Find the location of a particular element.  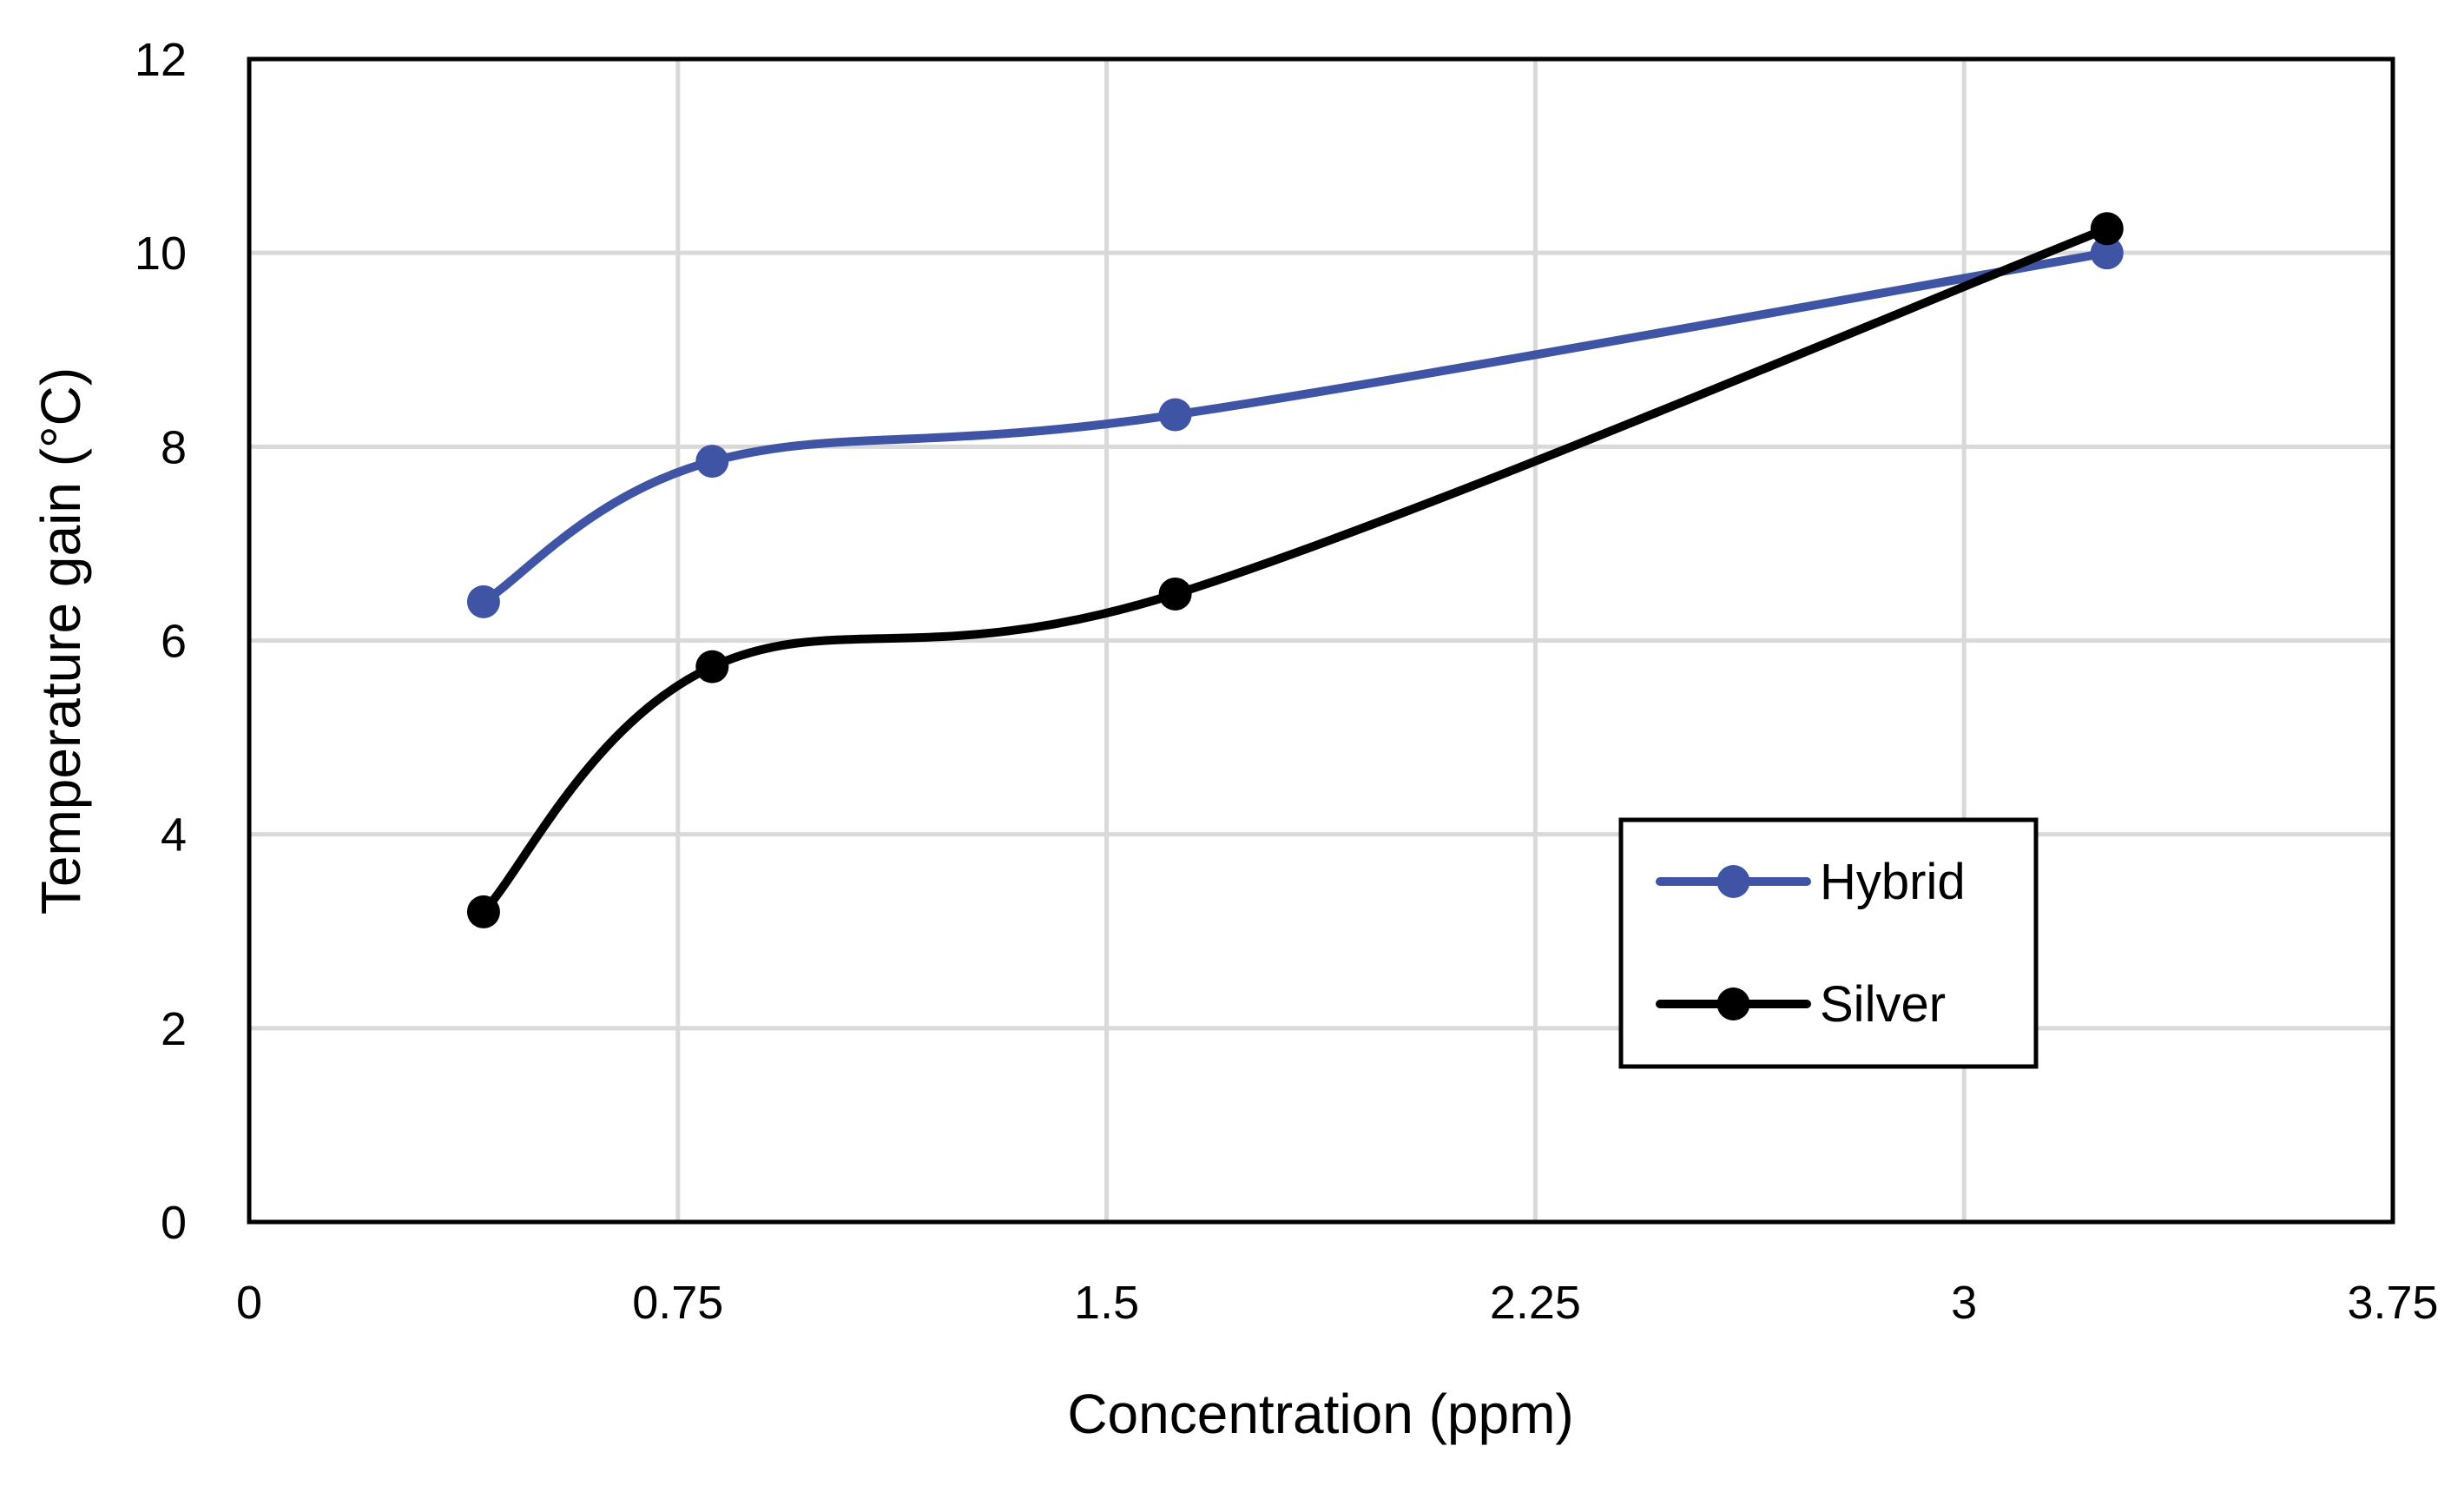

y-tick-label: 12 is located at coordinates (161, 60).